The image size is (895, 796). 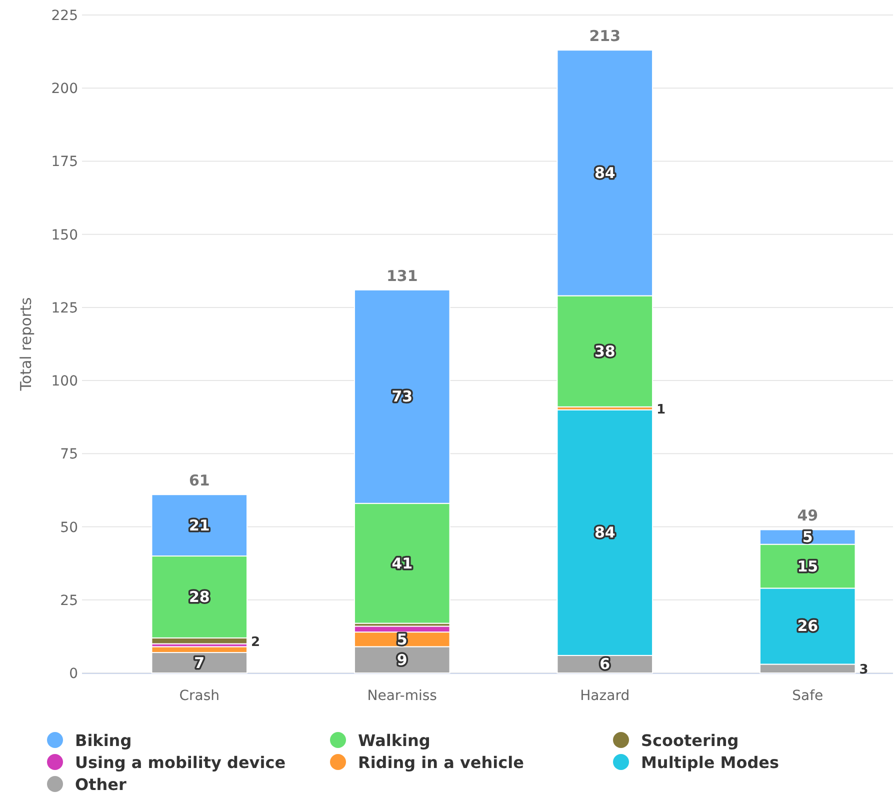 I want to click on legend-label: Biking, so click(x=103, y=740).